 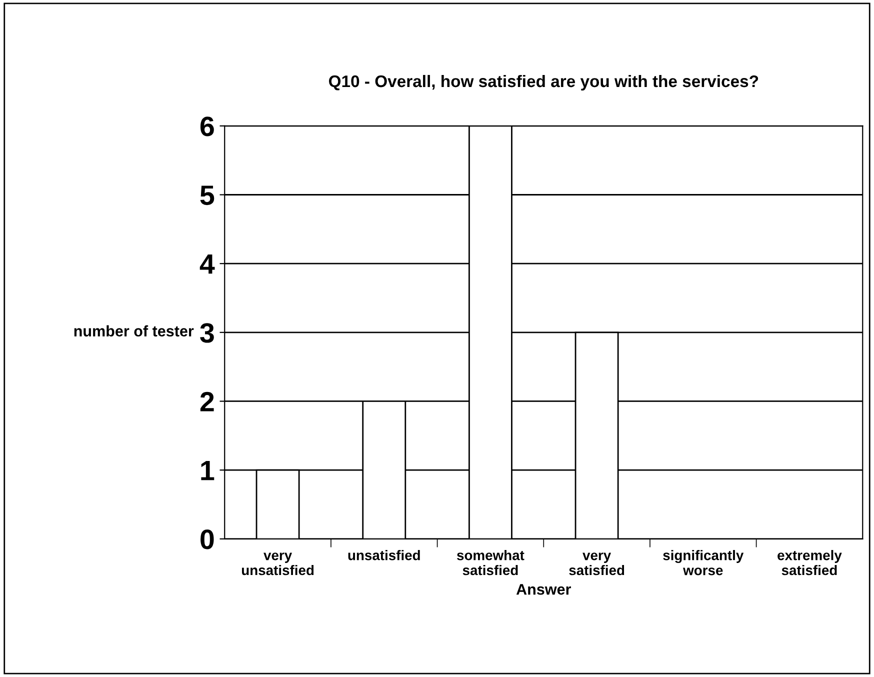 I want to click on x-tick-label: unsatisfied, so click(x=384, y=555).